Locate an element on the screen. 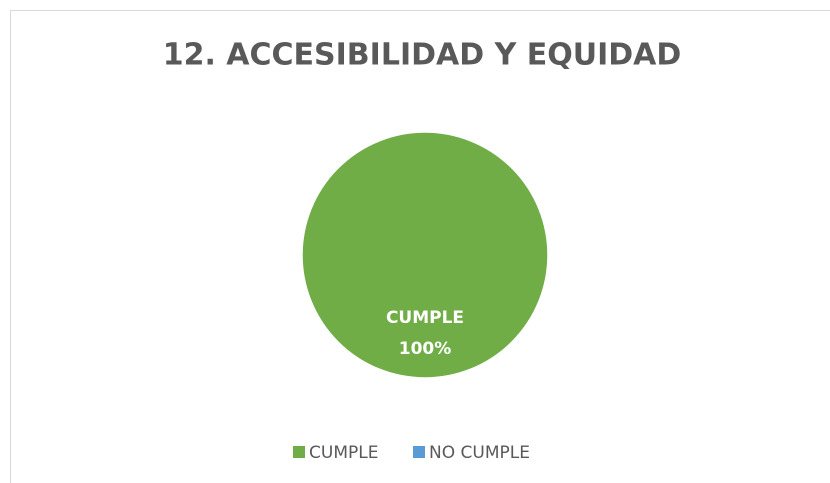  legend-label: NO CUMPLE is located at coordinates (479, 453).